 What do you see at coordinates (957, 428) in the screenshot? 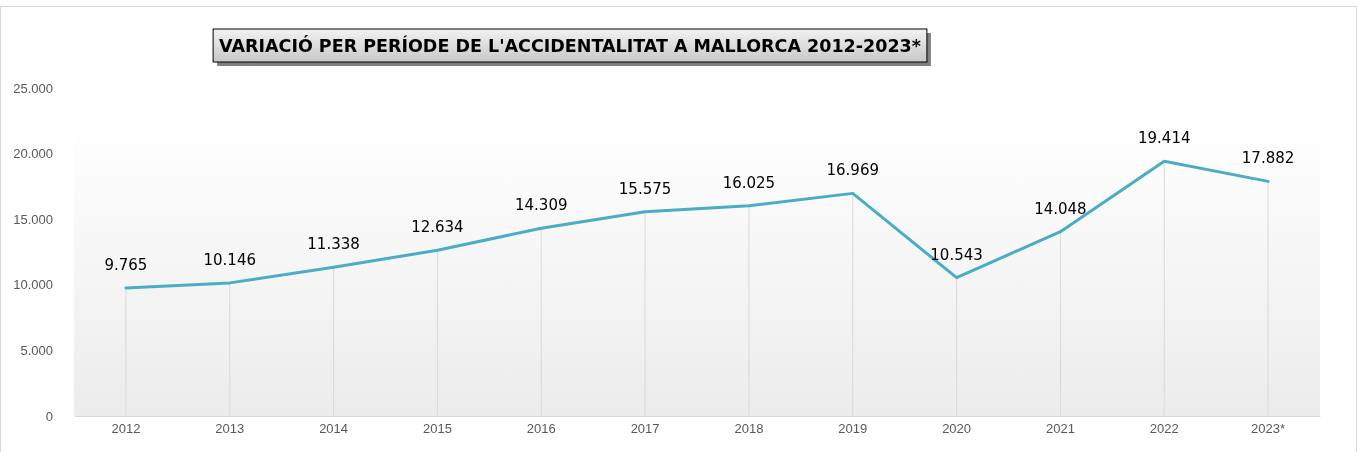
I see `x-tick-label: 2020` at bounding box center [957, 428].